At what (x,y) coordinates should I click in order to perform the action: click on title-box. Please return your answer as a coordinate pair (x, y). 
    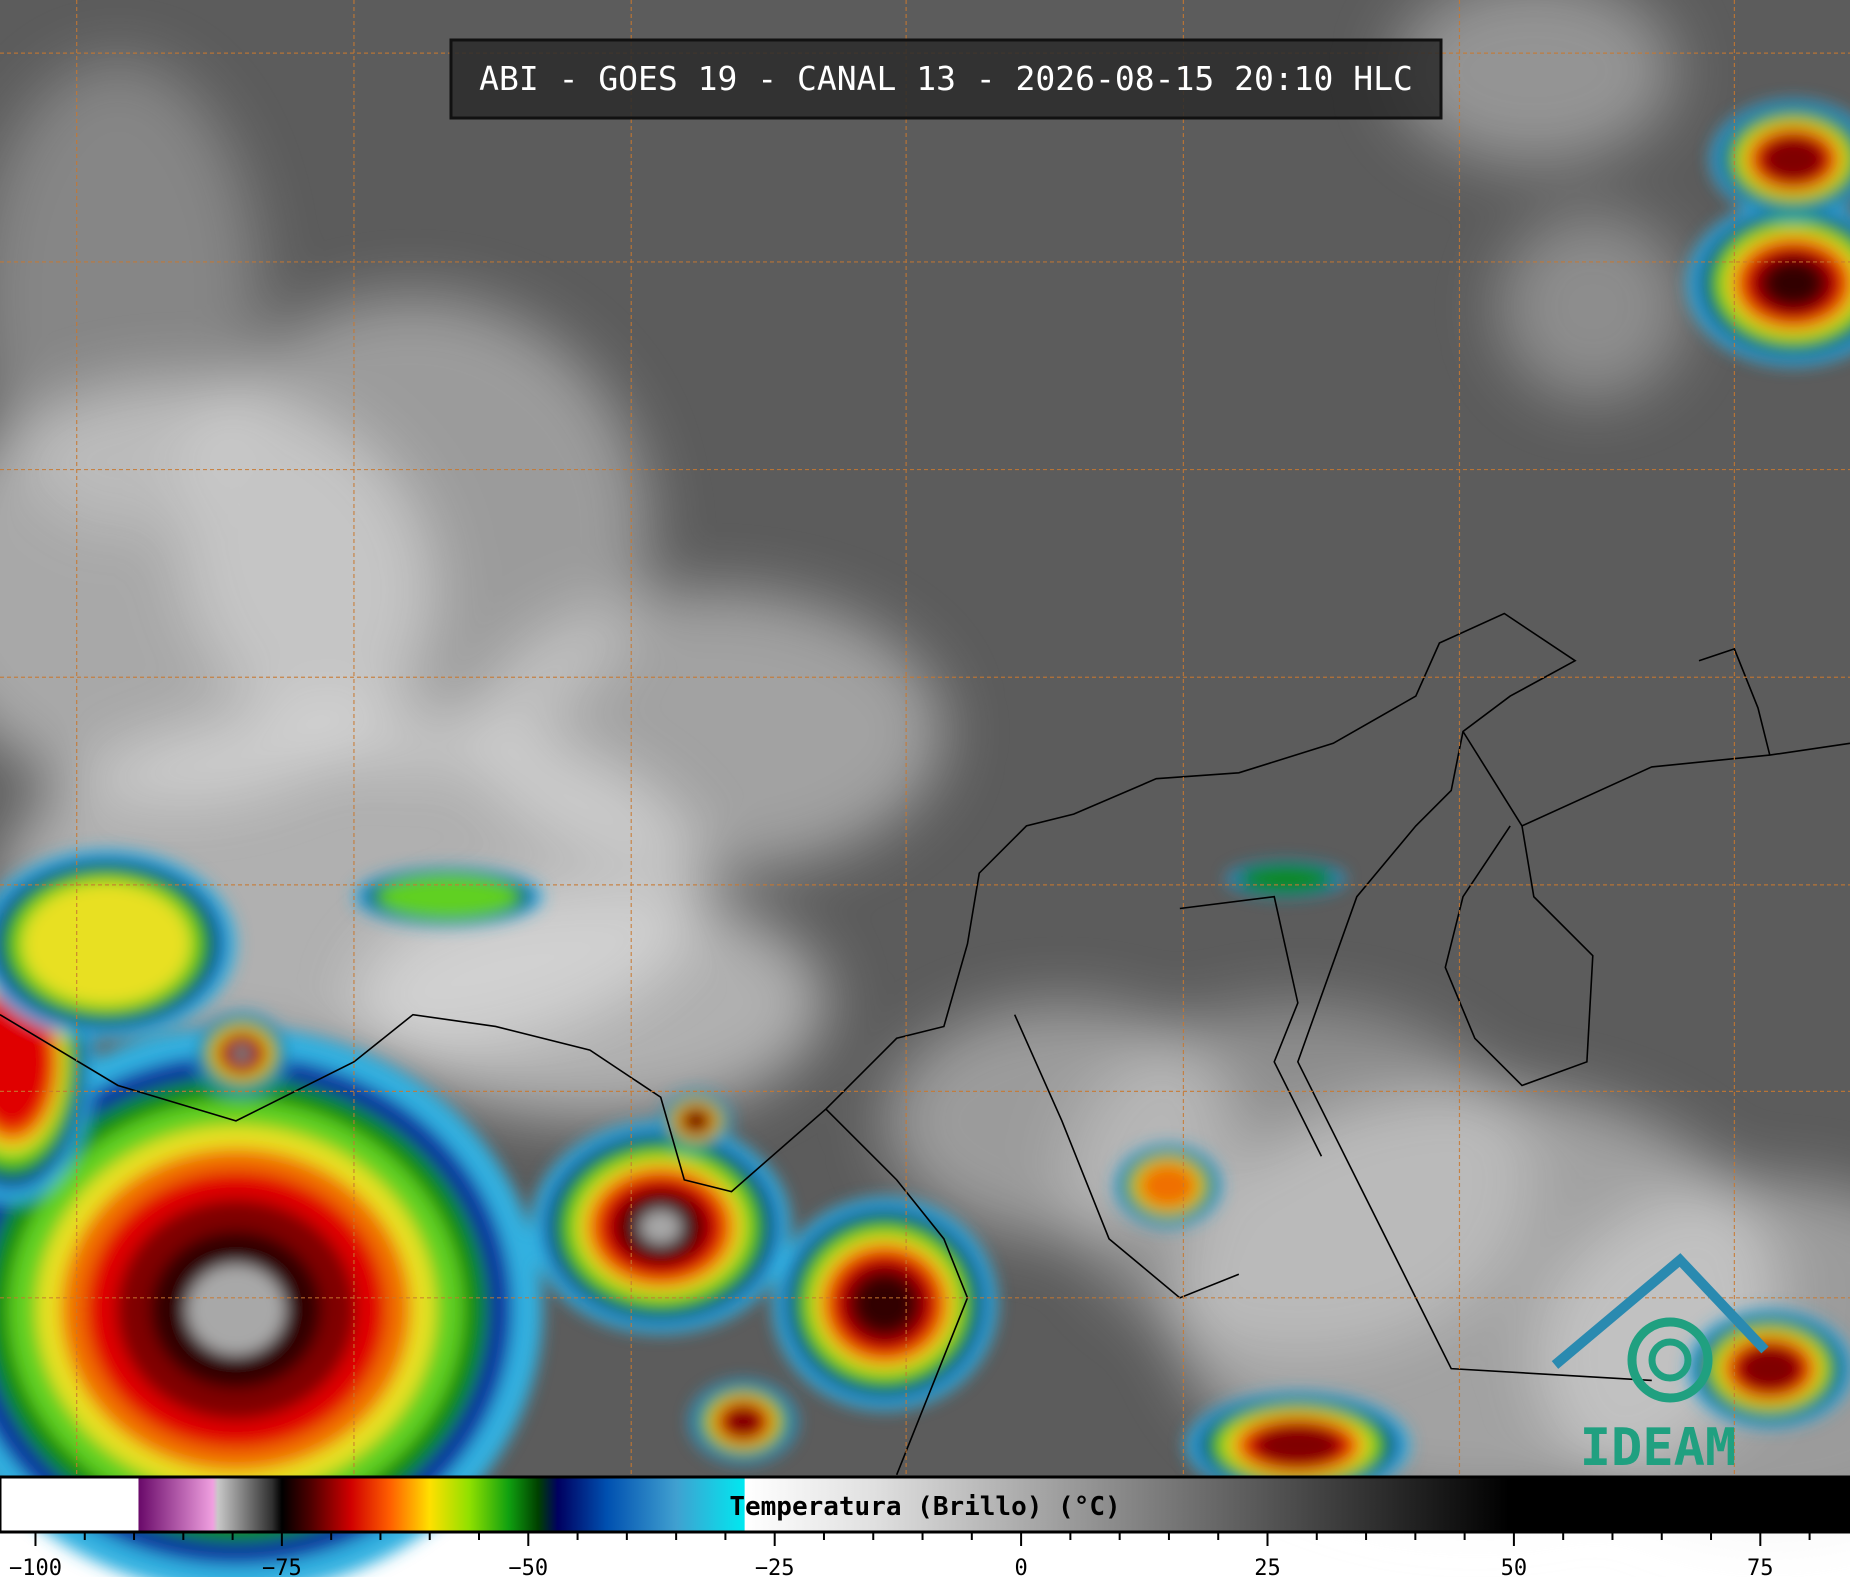
    Looking at the image, I should click on (946, 79).